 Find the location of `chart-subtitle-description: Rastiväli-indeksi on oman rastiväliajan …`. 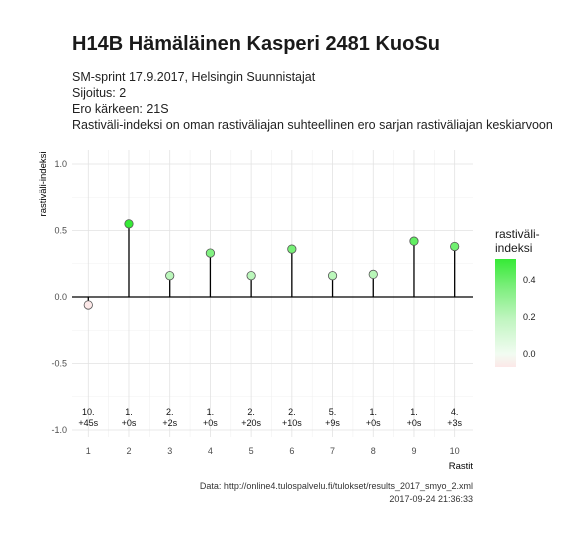

chart-subtitle-description: Rastiväli-indeksi on oman rastiväliajan … is located at coordinates (312, 125).